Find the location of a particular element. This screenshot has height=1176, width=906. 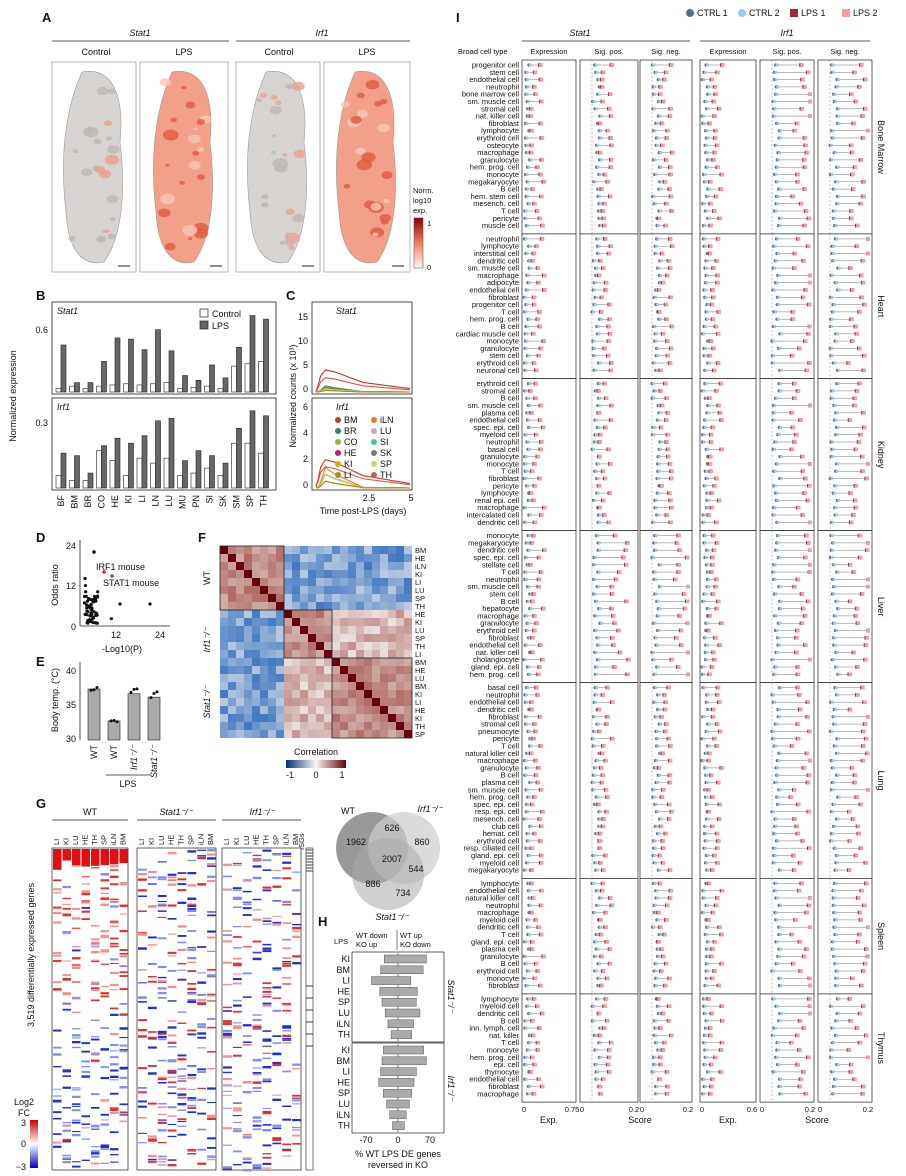

temp-point is located at coordinates (94, 690).